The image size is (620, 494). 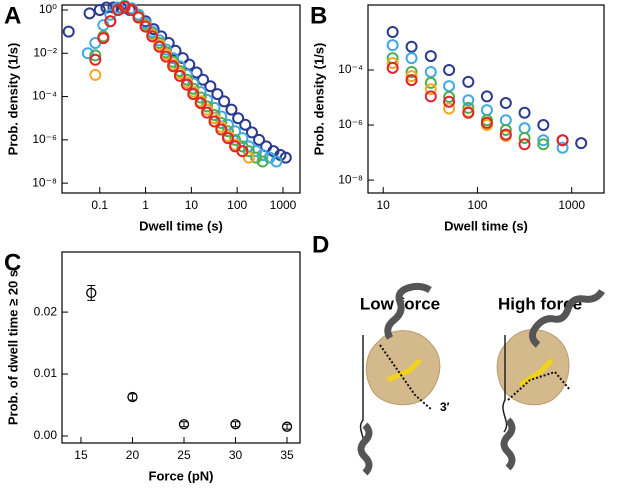 What do you see at coordinates (133, 455) in the screenshot?
I see `x-tick-label: 20` at bounding box center [133, 455].